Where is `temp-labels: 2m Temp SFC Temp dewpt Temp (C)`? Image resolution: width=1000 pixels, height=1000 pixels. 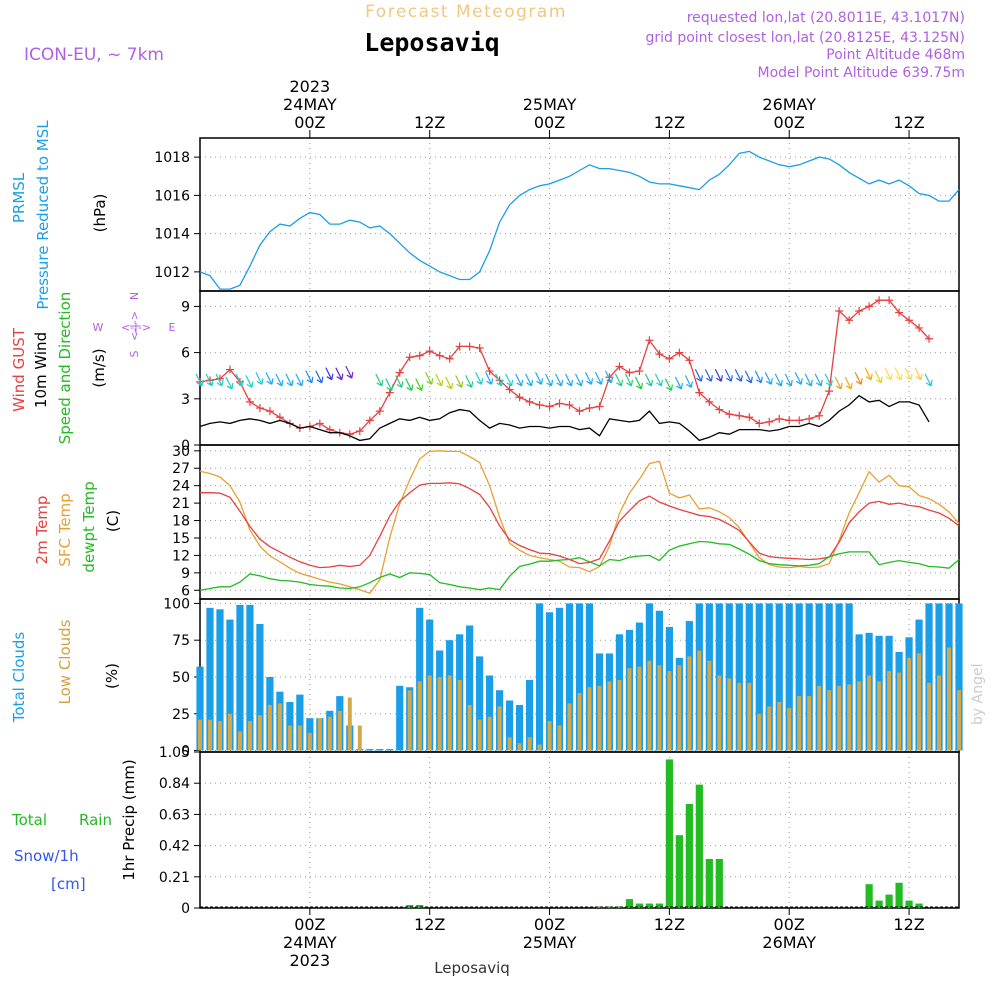
temp-labels: 2m Temp SFC Temp dewpt Temp (C) is located at coordinates (77, 526).